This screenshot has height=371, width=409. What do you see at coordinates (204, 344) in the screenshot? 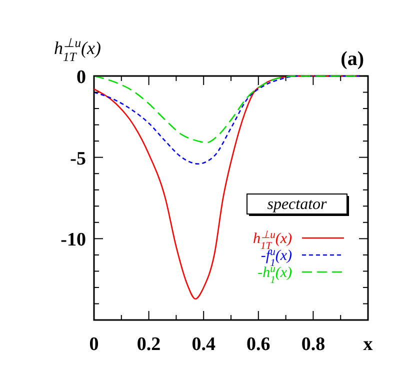
I see `x-tick-label: 0.4` at bounding box center [204, 344].